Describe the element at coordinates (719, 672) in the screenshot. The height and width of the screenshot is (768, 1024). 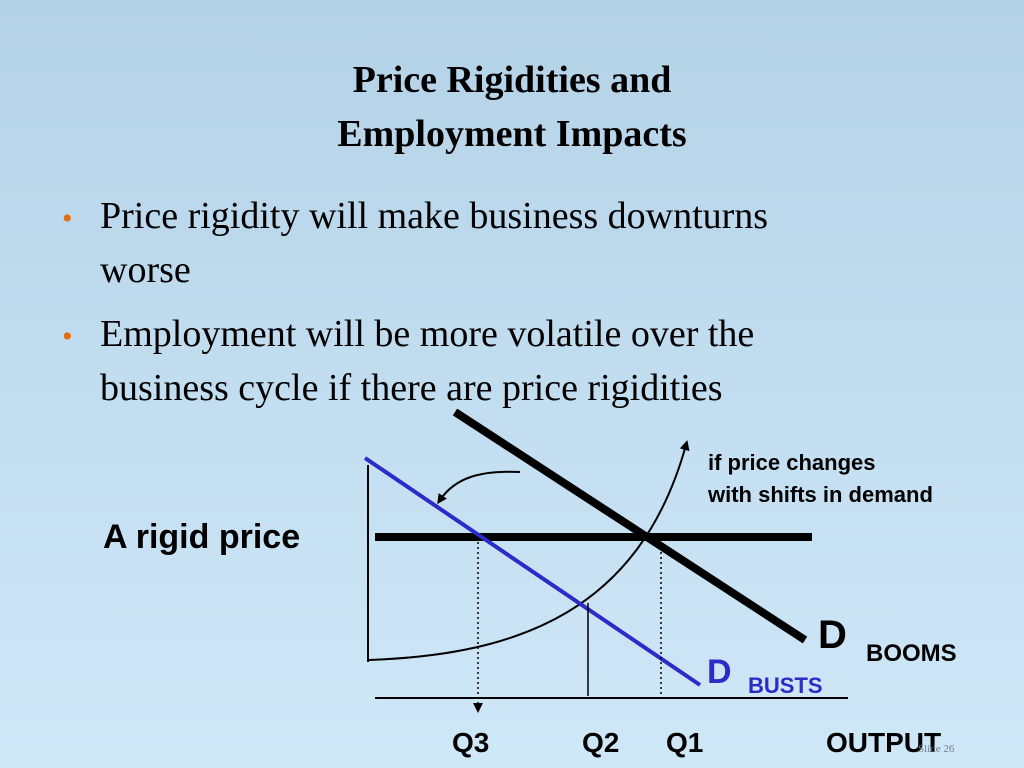
I see `demand-busts-symbol: D` at that location.